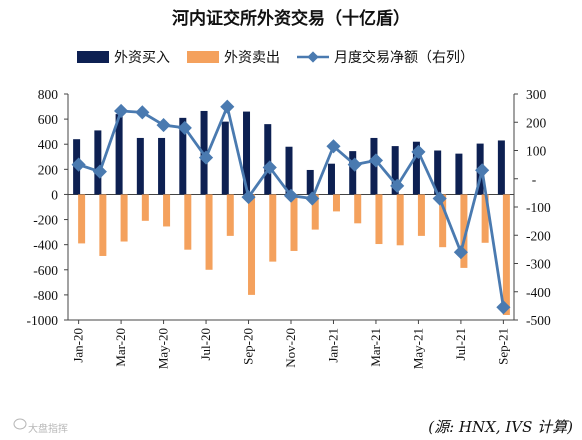  Describe the element at coordinates (48, 428) in the screenshot. I see `watermark-text: 大盘指挥` at that location.